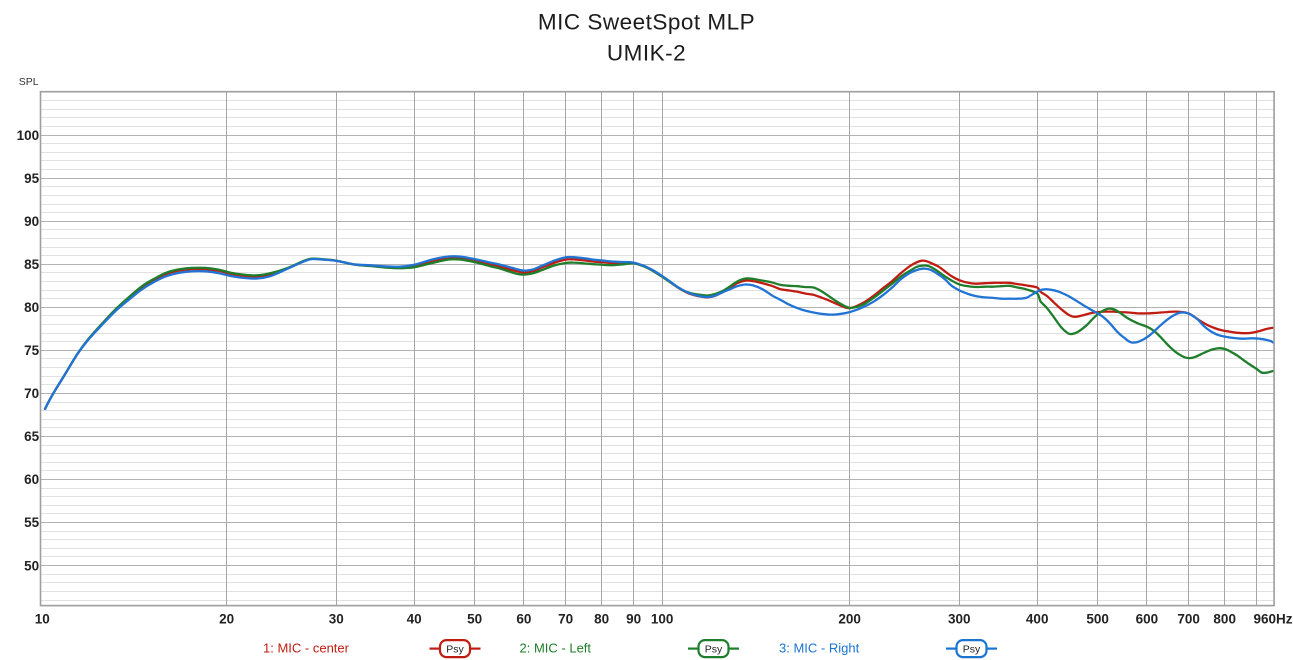 The width and height of the screenshot is (1293, 660). I want to click on svg-text: 30, so click(336, 619).